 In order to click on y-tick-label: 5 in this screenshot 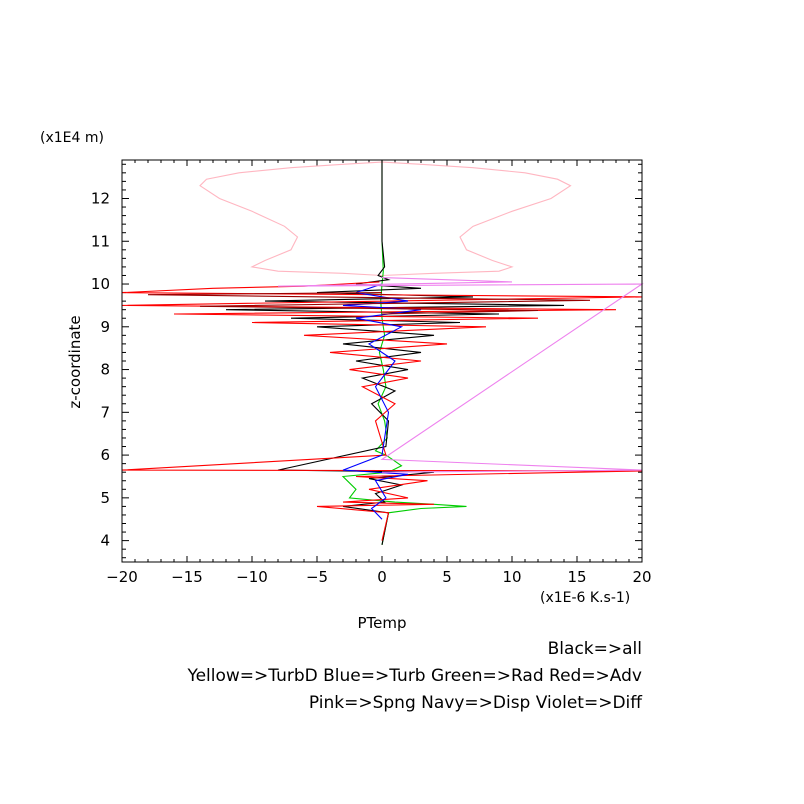, I will do `click(105, 498)`.